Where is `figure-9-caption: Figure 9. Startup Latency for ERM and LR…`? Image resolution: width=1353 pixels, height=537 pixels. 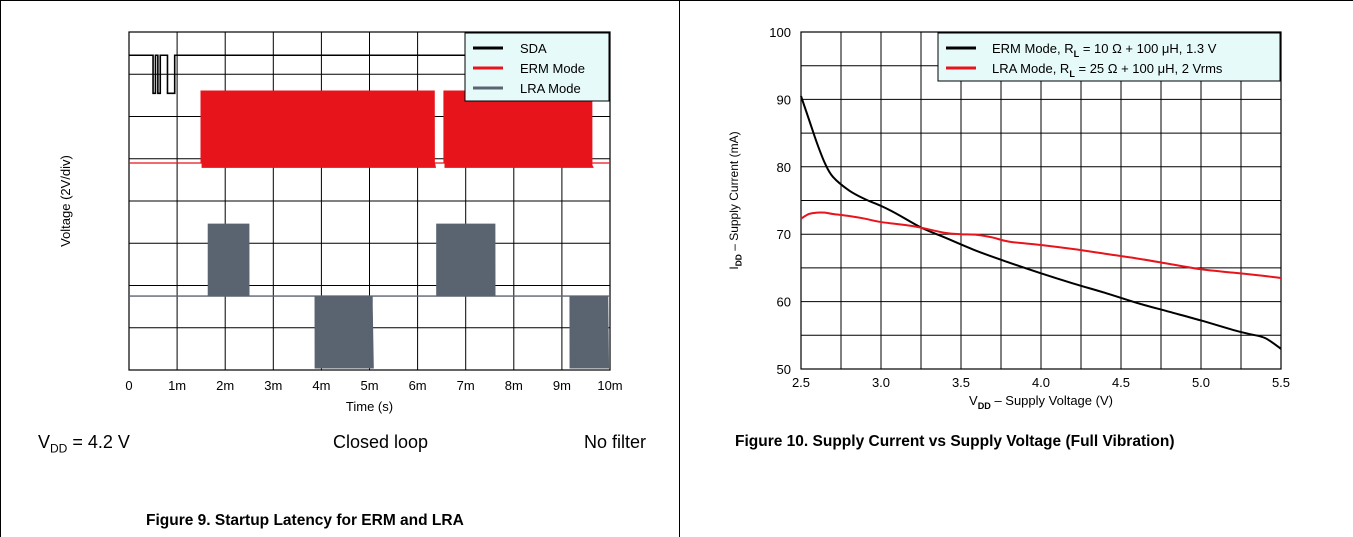 figure-9-caption: Figure 9. Startup Latency for ERM and LR… is located at coordinates (305, 520).